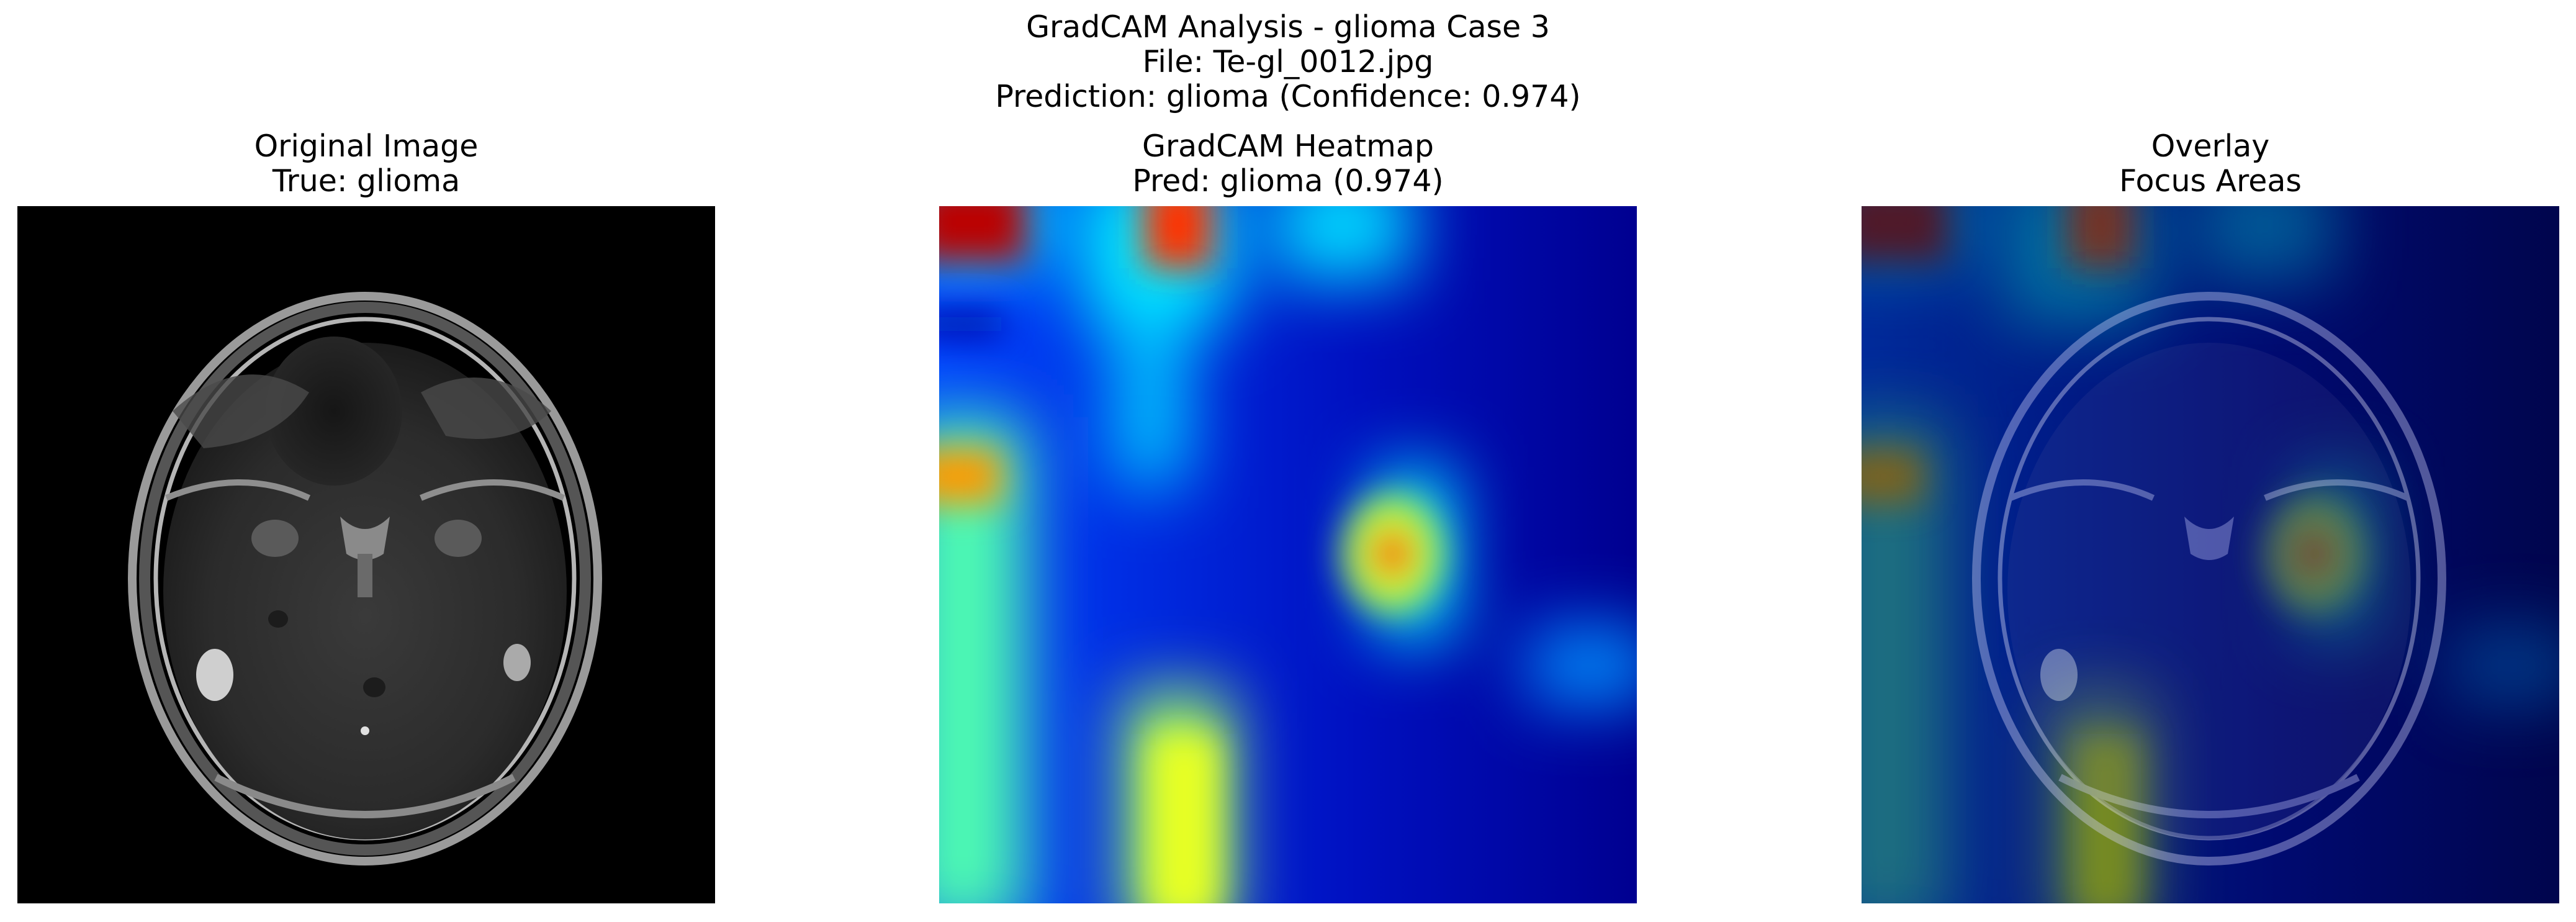 Image resolution: width=2576 pixels, height=922 pixels. I want to click on overlay-title: Overlay Focus Areas, so click(2210, 167).